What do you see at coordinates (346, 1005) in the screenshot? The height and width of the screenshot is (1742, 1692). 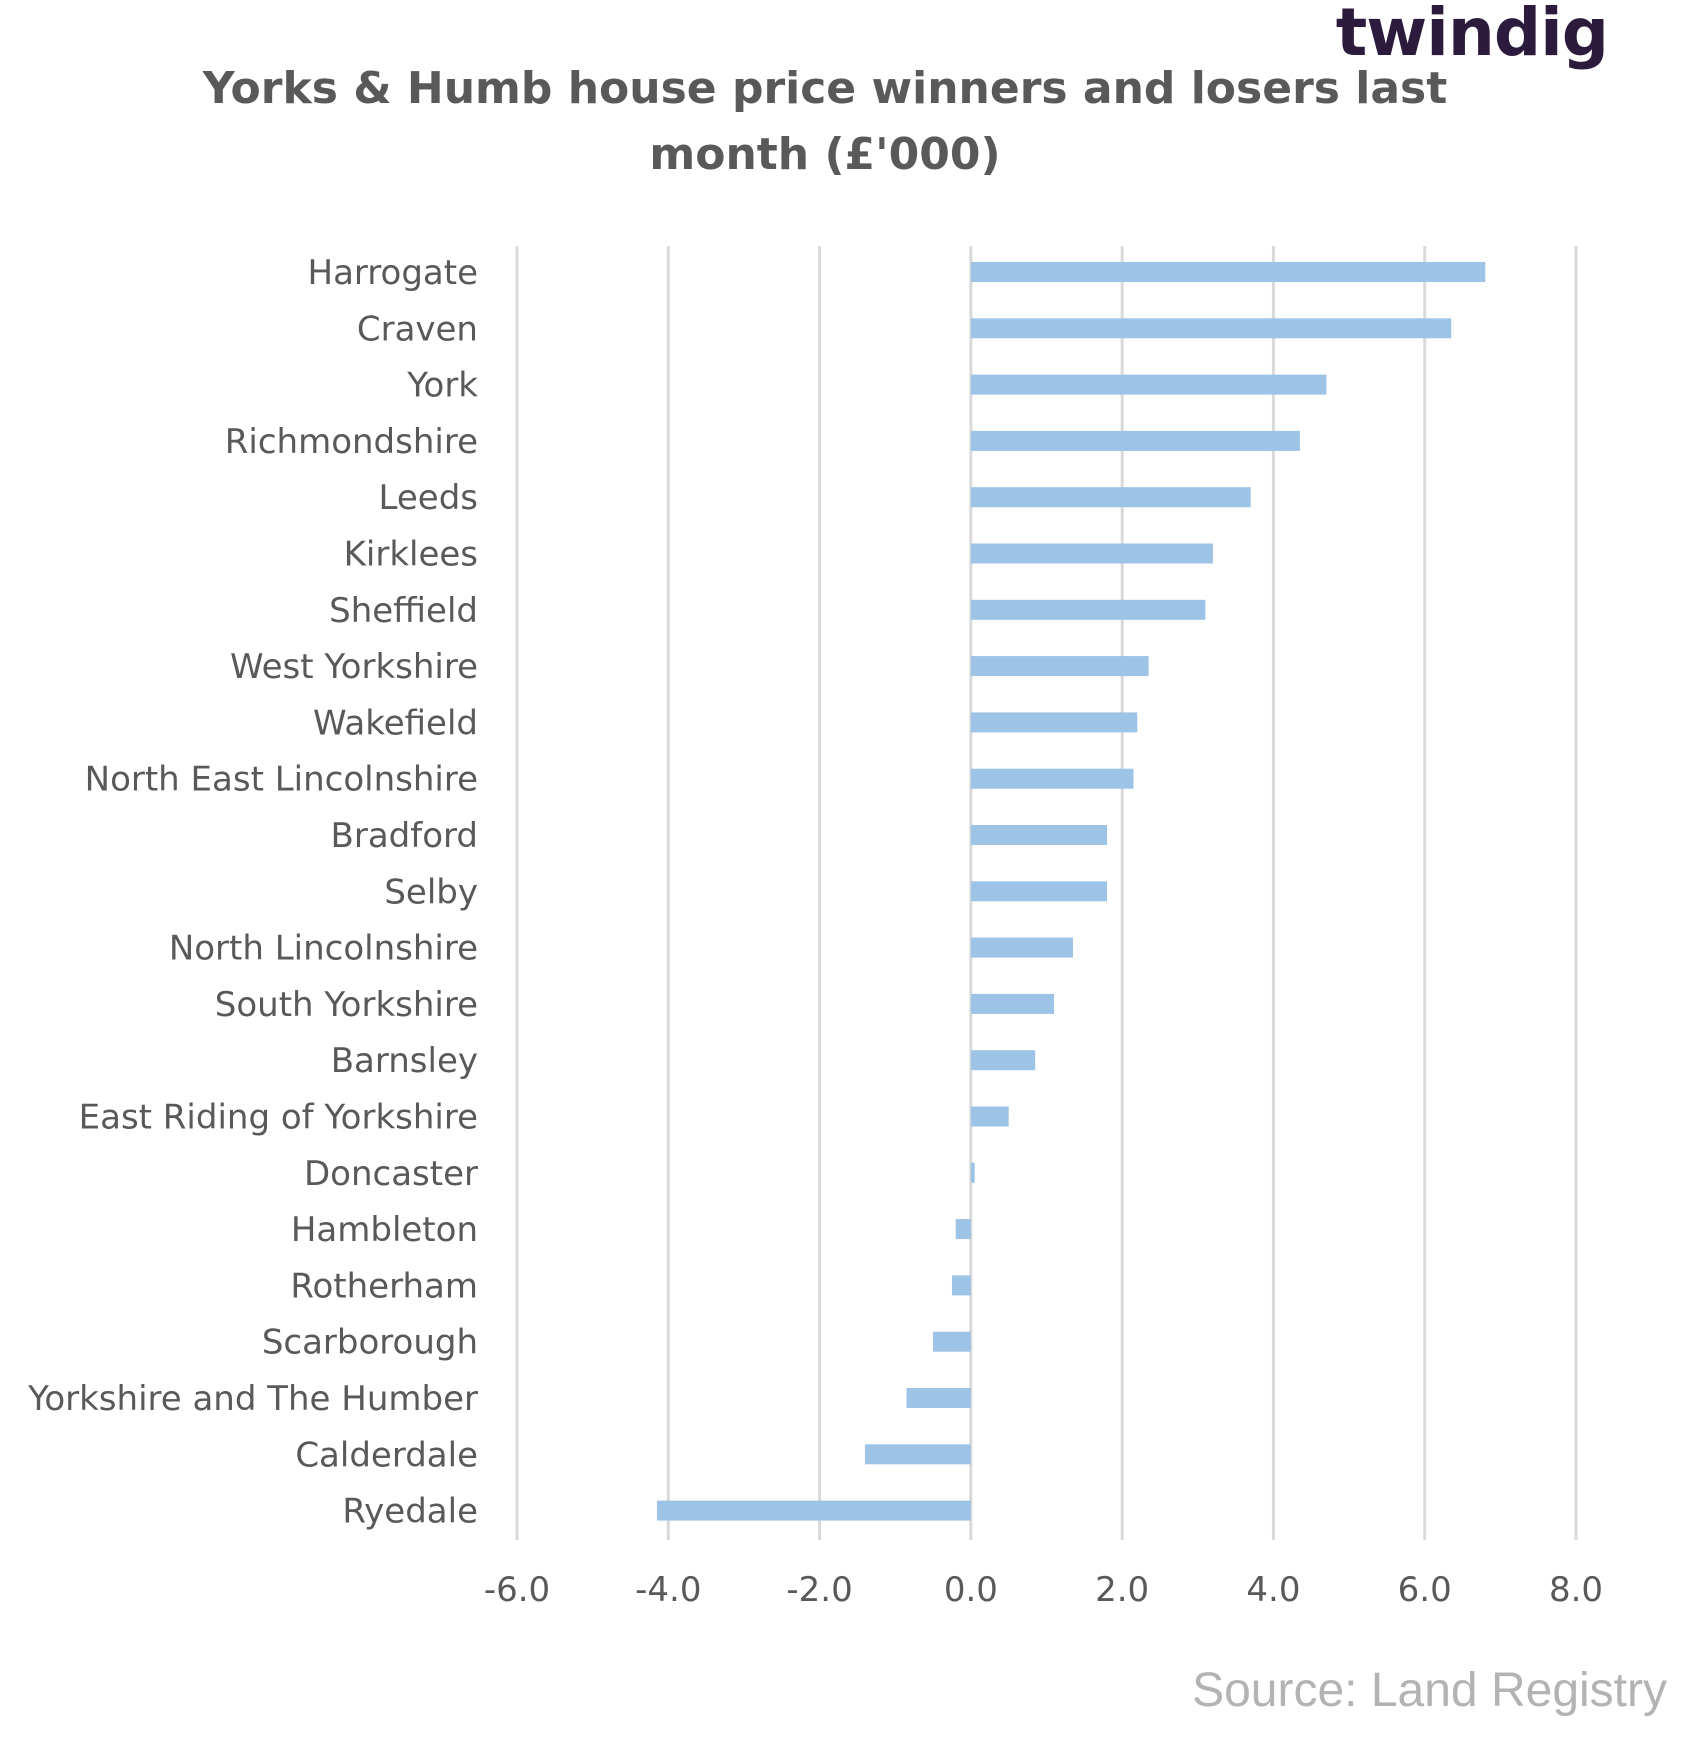 I see `category-label: South Yorkshire` at bounding box center [346, 1005].